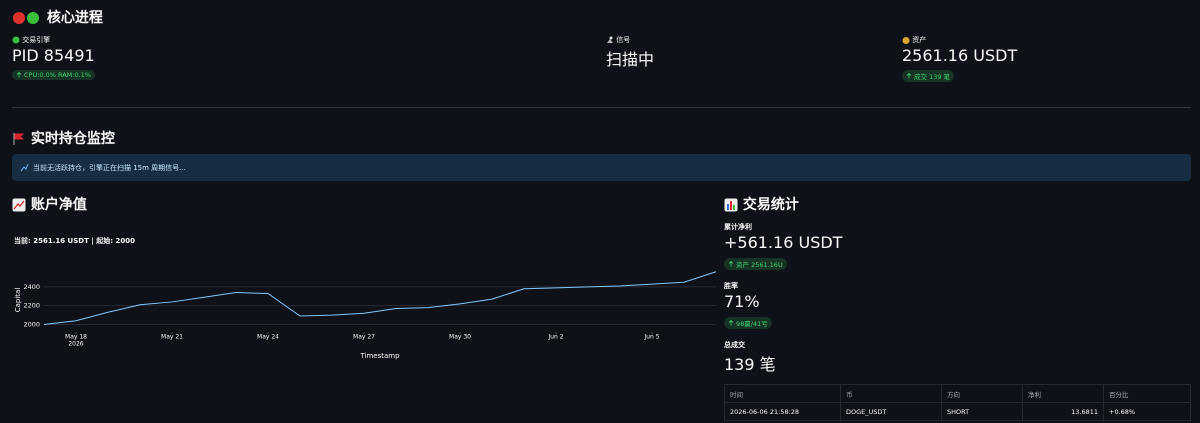  I want to click on cell: 2026-06-06 21:58:28, so click(782, 411).